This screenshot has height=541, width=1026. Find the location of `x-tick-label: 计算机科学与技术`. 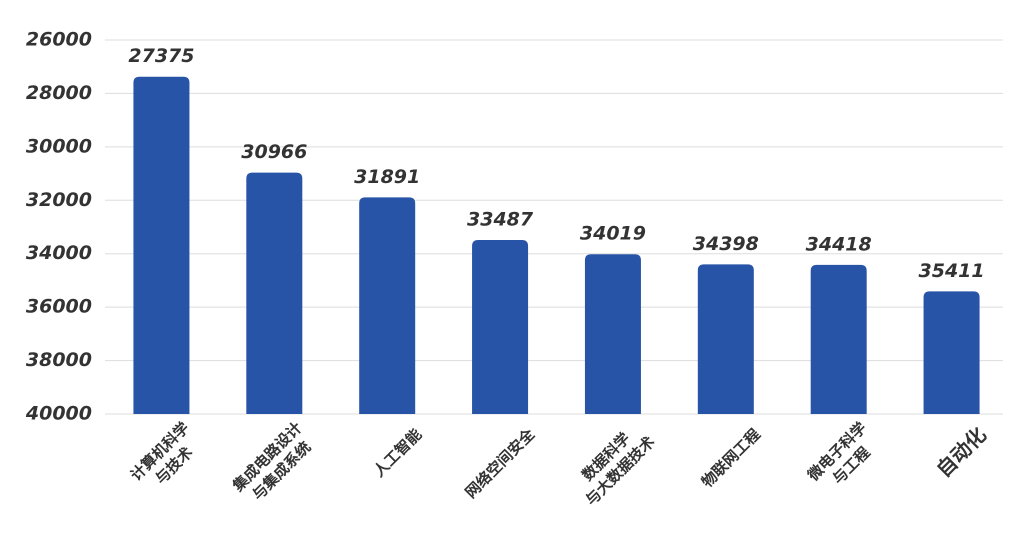

x-tick-label: 计算机科学与技术 is located at coordinates (167, 458).